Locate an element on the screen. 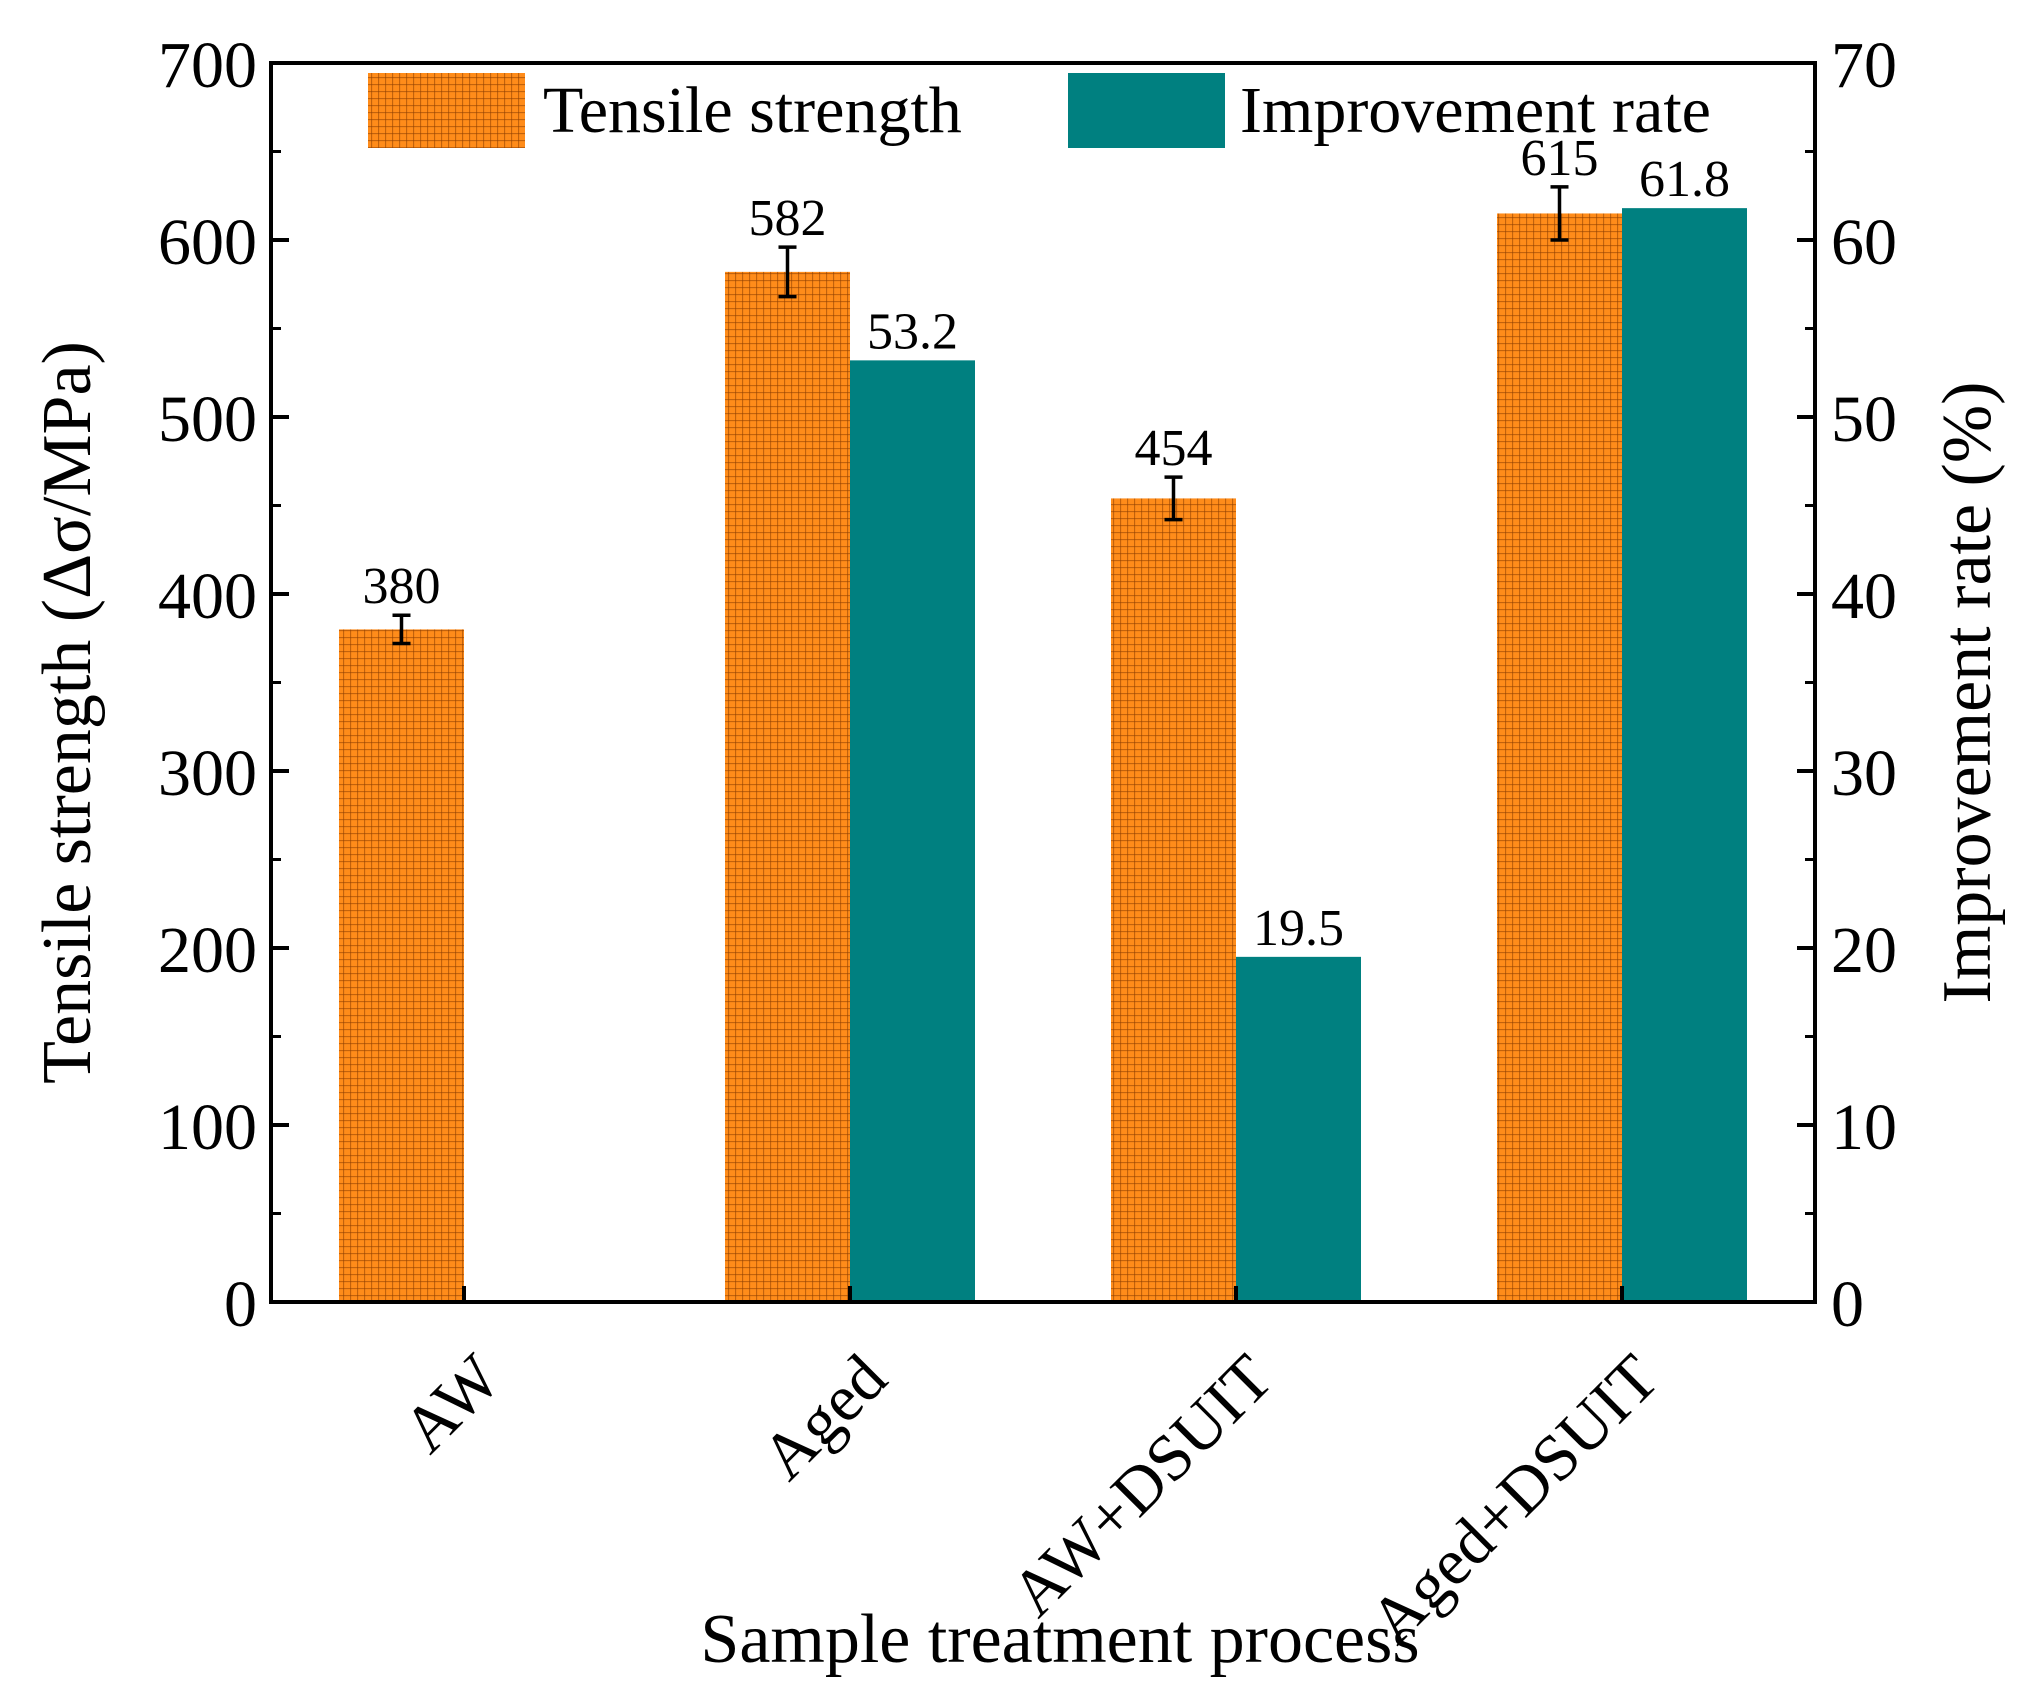  category-label: AW is located at coordinates (452, 1403).